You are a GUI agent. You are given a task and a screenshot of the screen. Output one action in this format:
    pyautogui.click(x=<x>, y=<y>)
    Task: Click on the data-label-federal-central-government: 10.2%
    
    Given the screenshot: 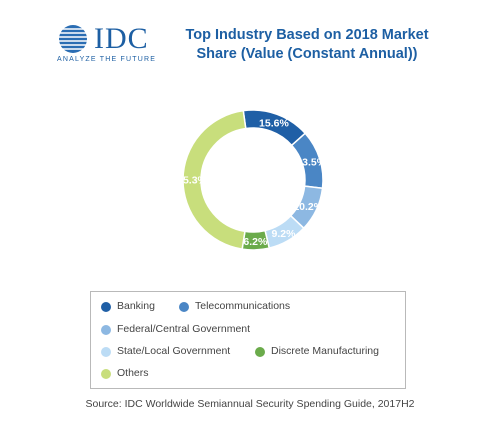 What is the action you would take?
    pyautogui.click(x=308, y=207)
    